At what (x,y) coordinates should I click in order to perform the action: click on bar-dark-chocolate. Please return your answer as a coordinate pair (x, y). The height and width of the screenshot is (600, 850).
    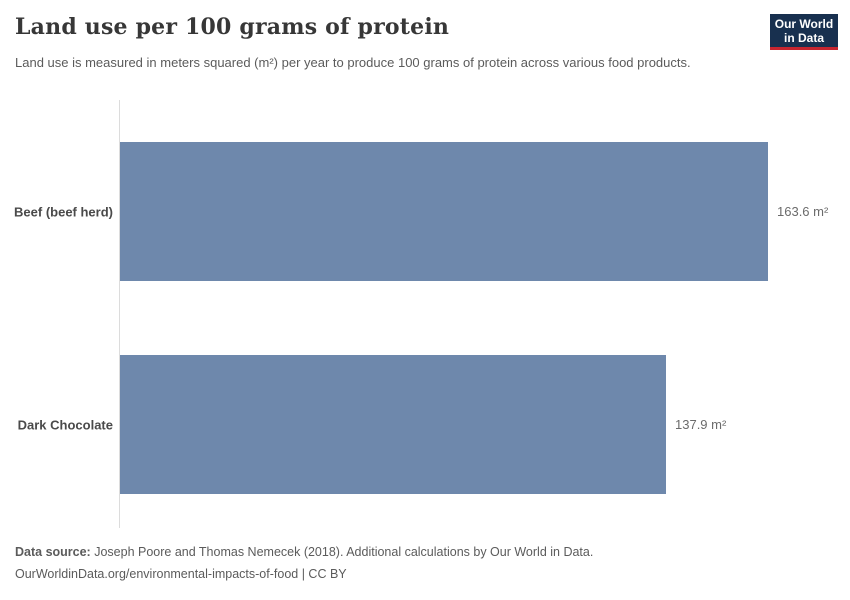
    Looking at the image, I should click on (393, 424).